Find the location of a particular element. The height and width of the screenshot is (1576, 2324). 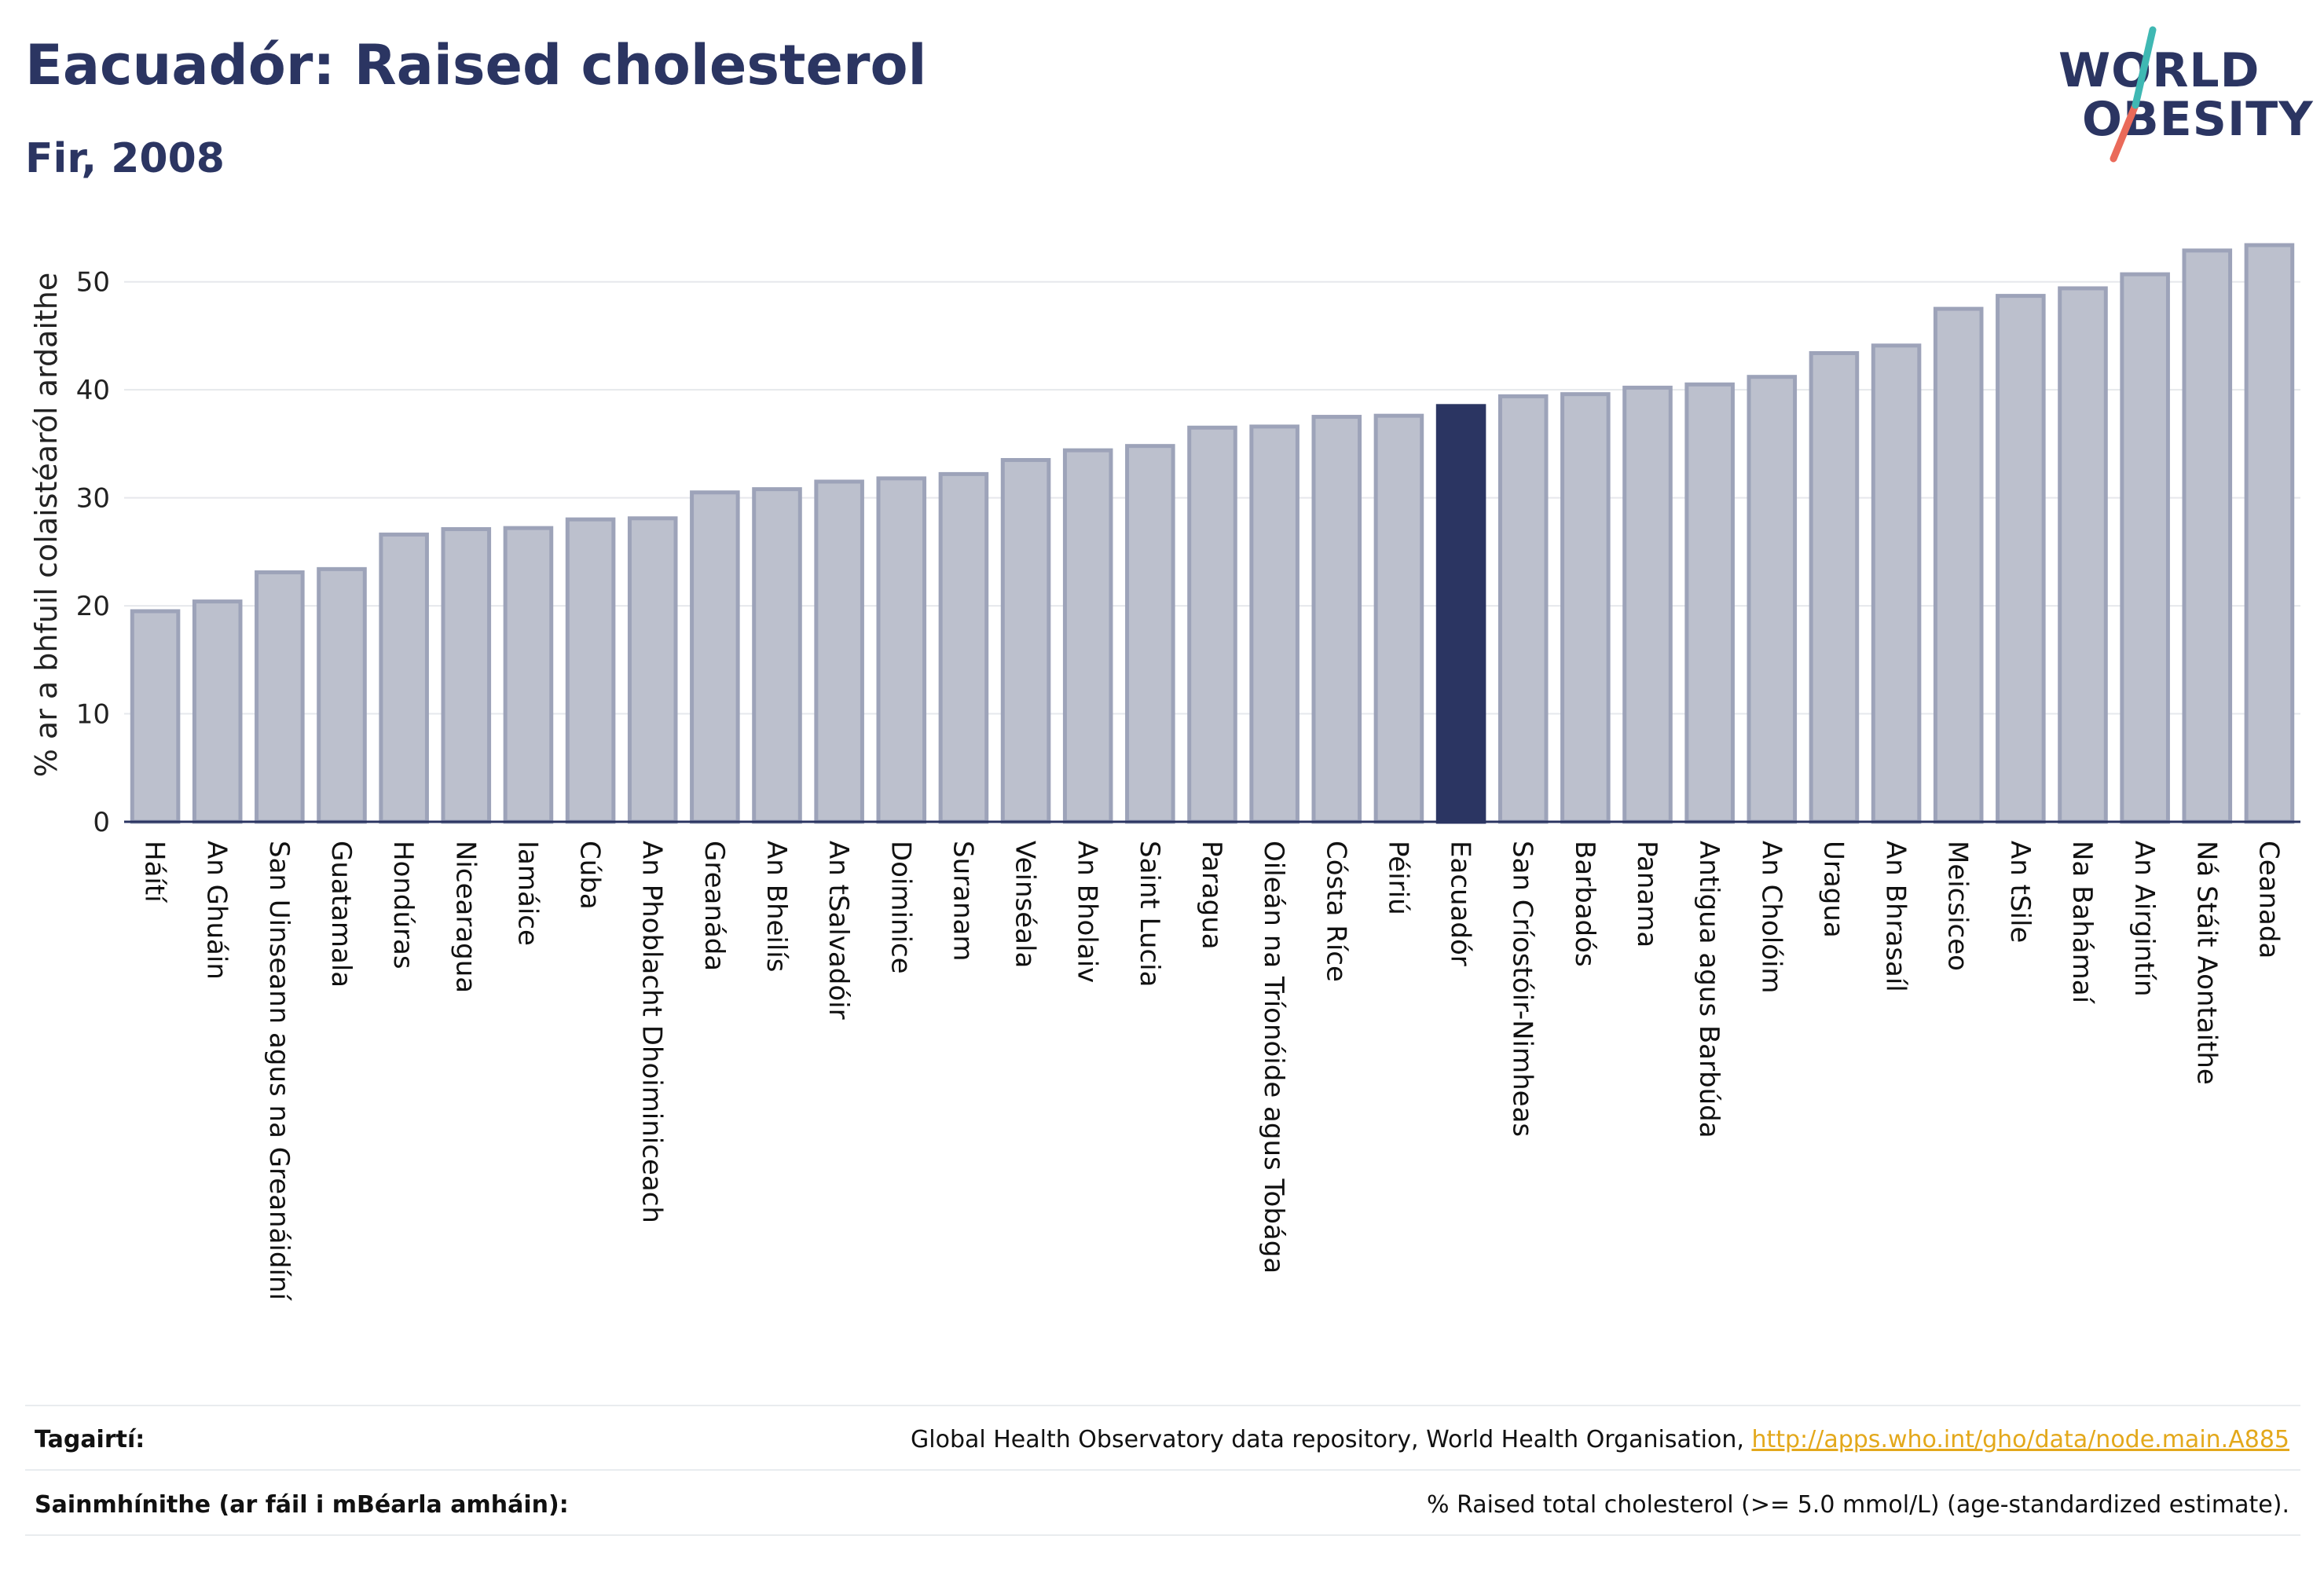

y-tick-label: 0 is located at coordinates (101, 822).